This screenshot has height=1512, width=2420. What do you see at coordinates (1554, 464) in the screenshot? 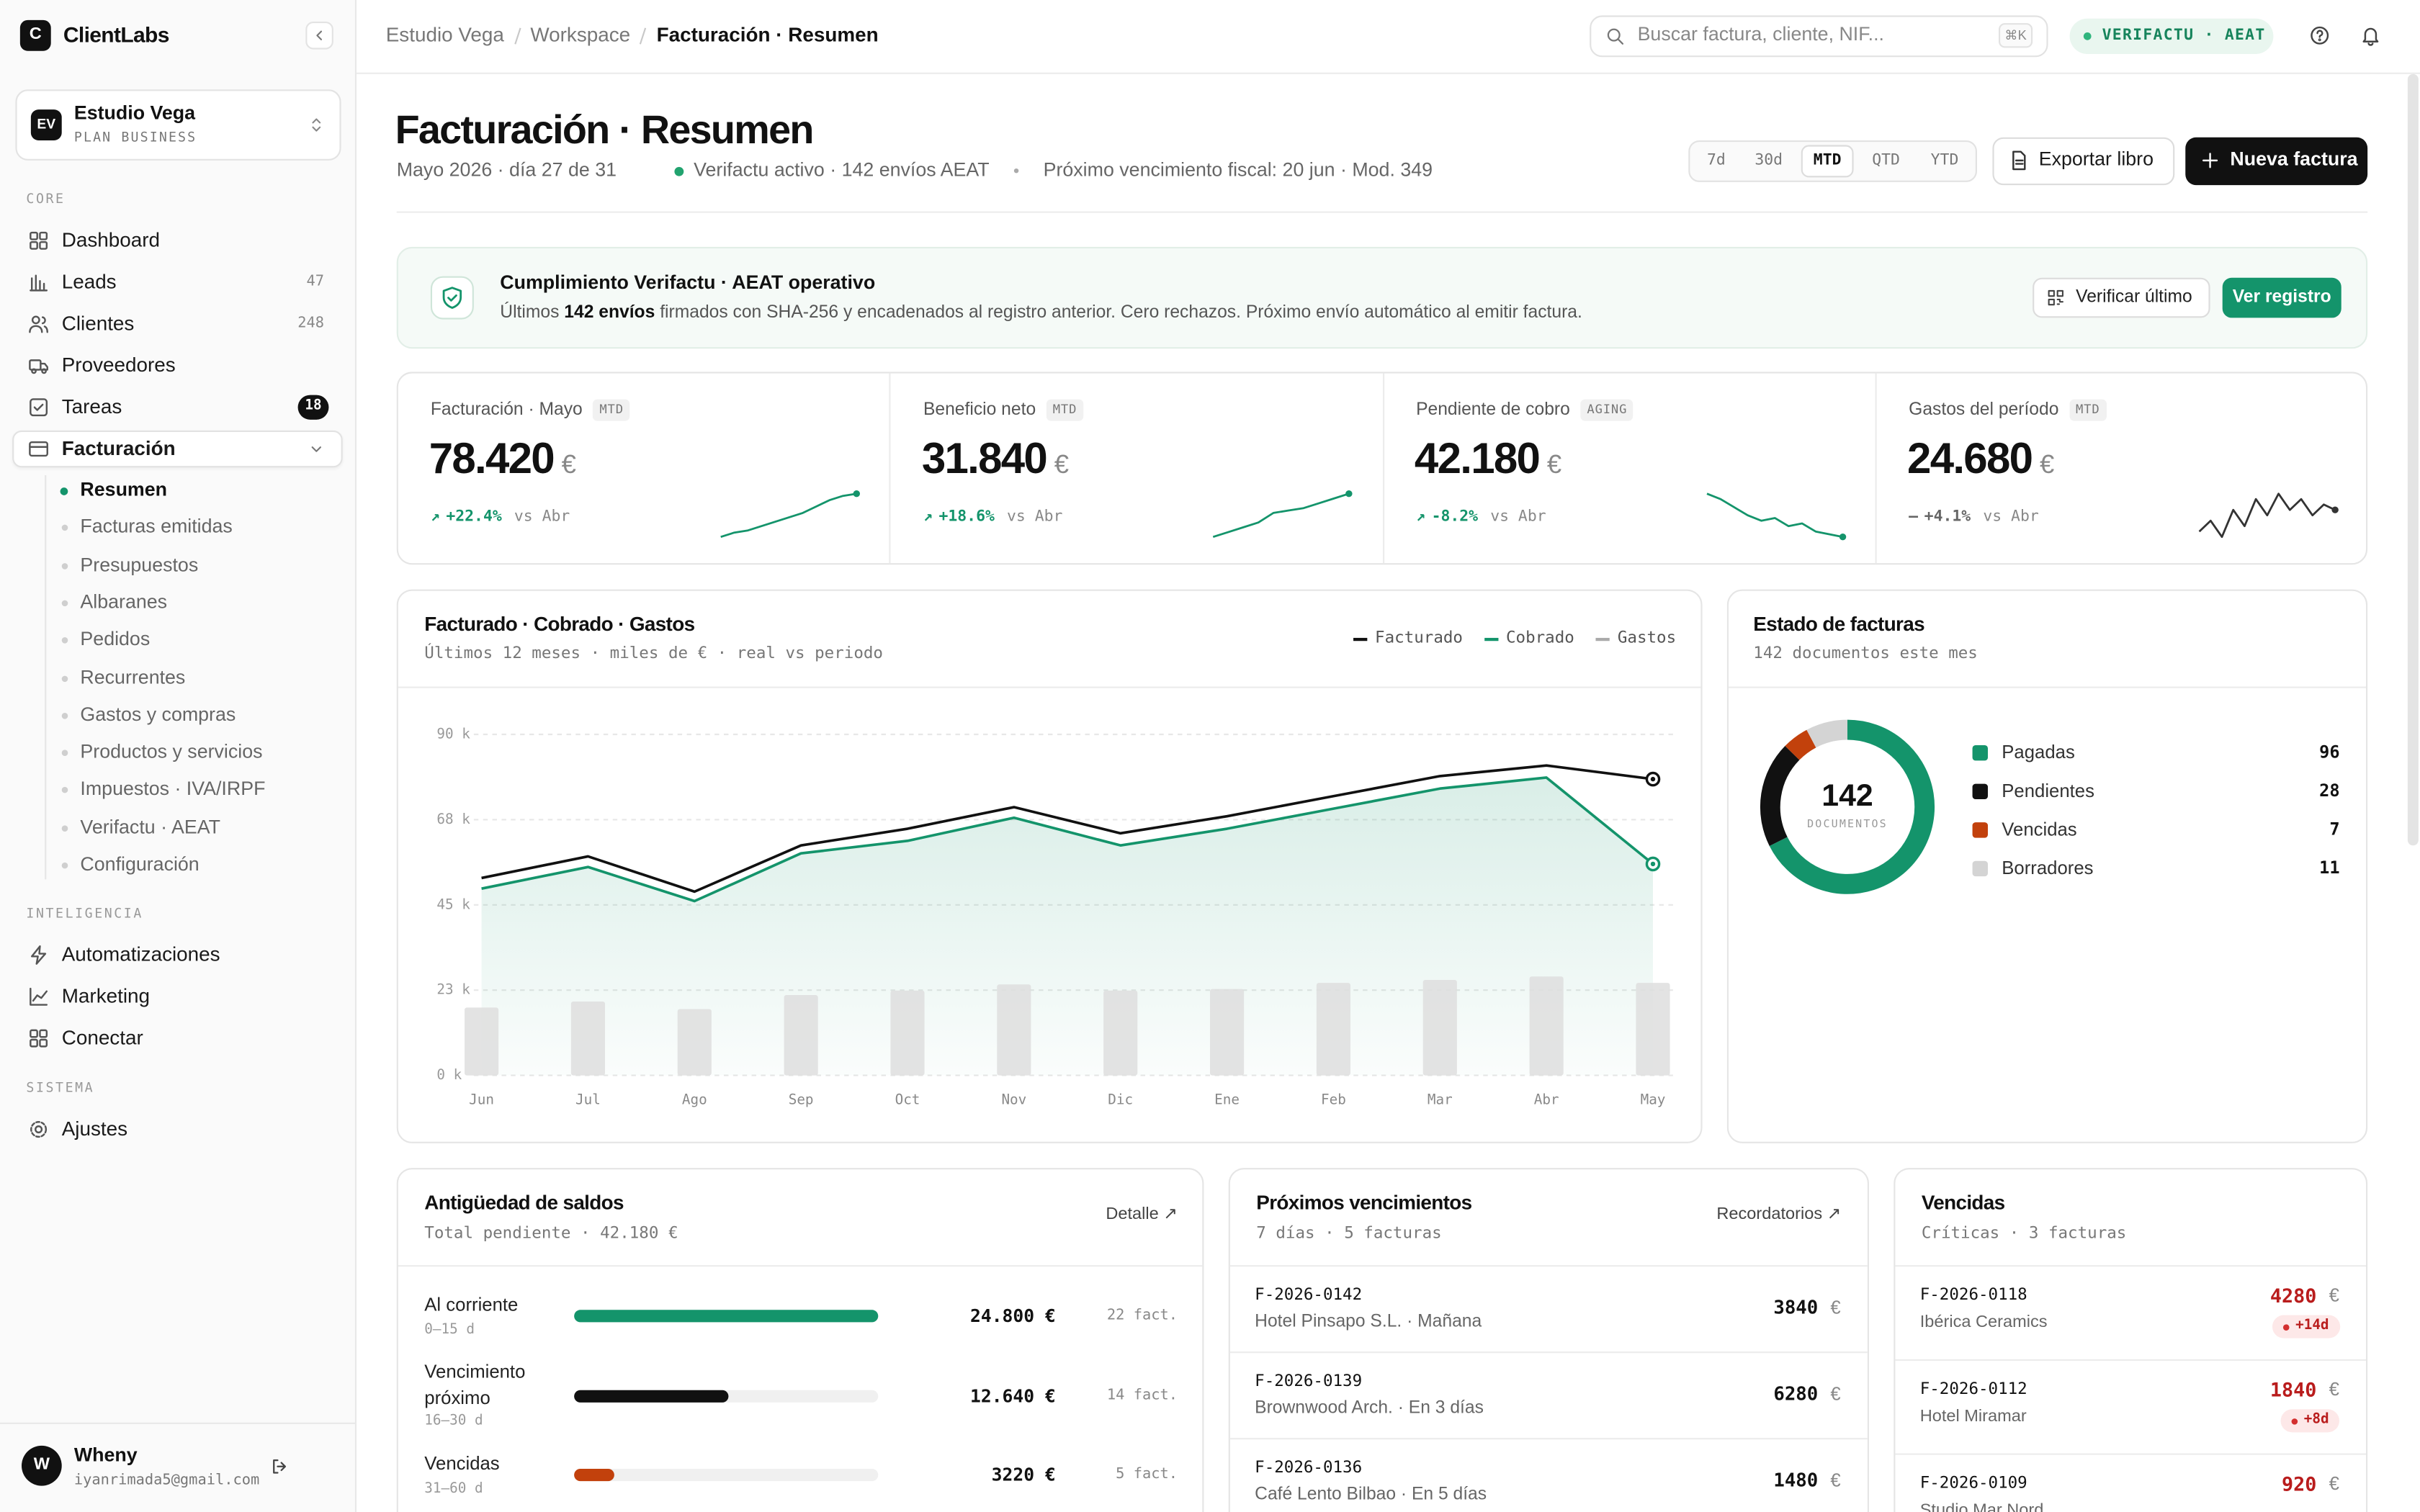
I see `kpi-unit: €` at bounding box center [1554, 464].